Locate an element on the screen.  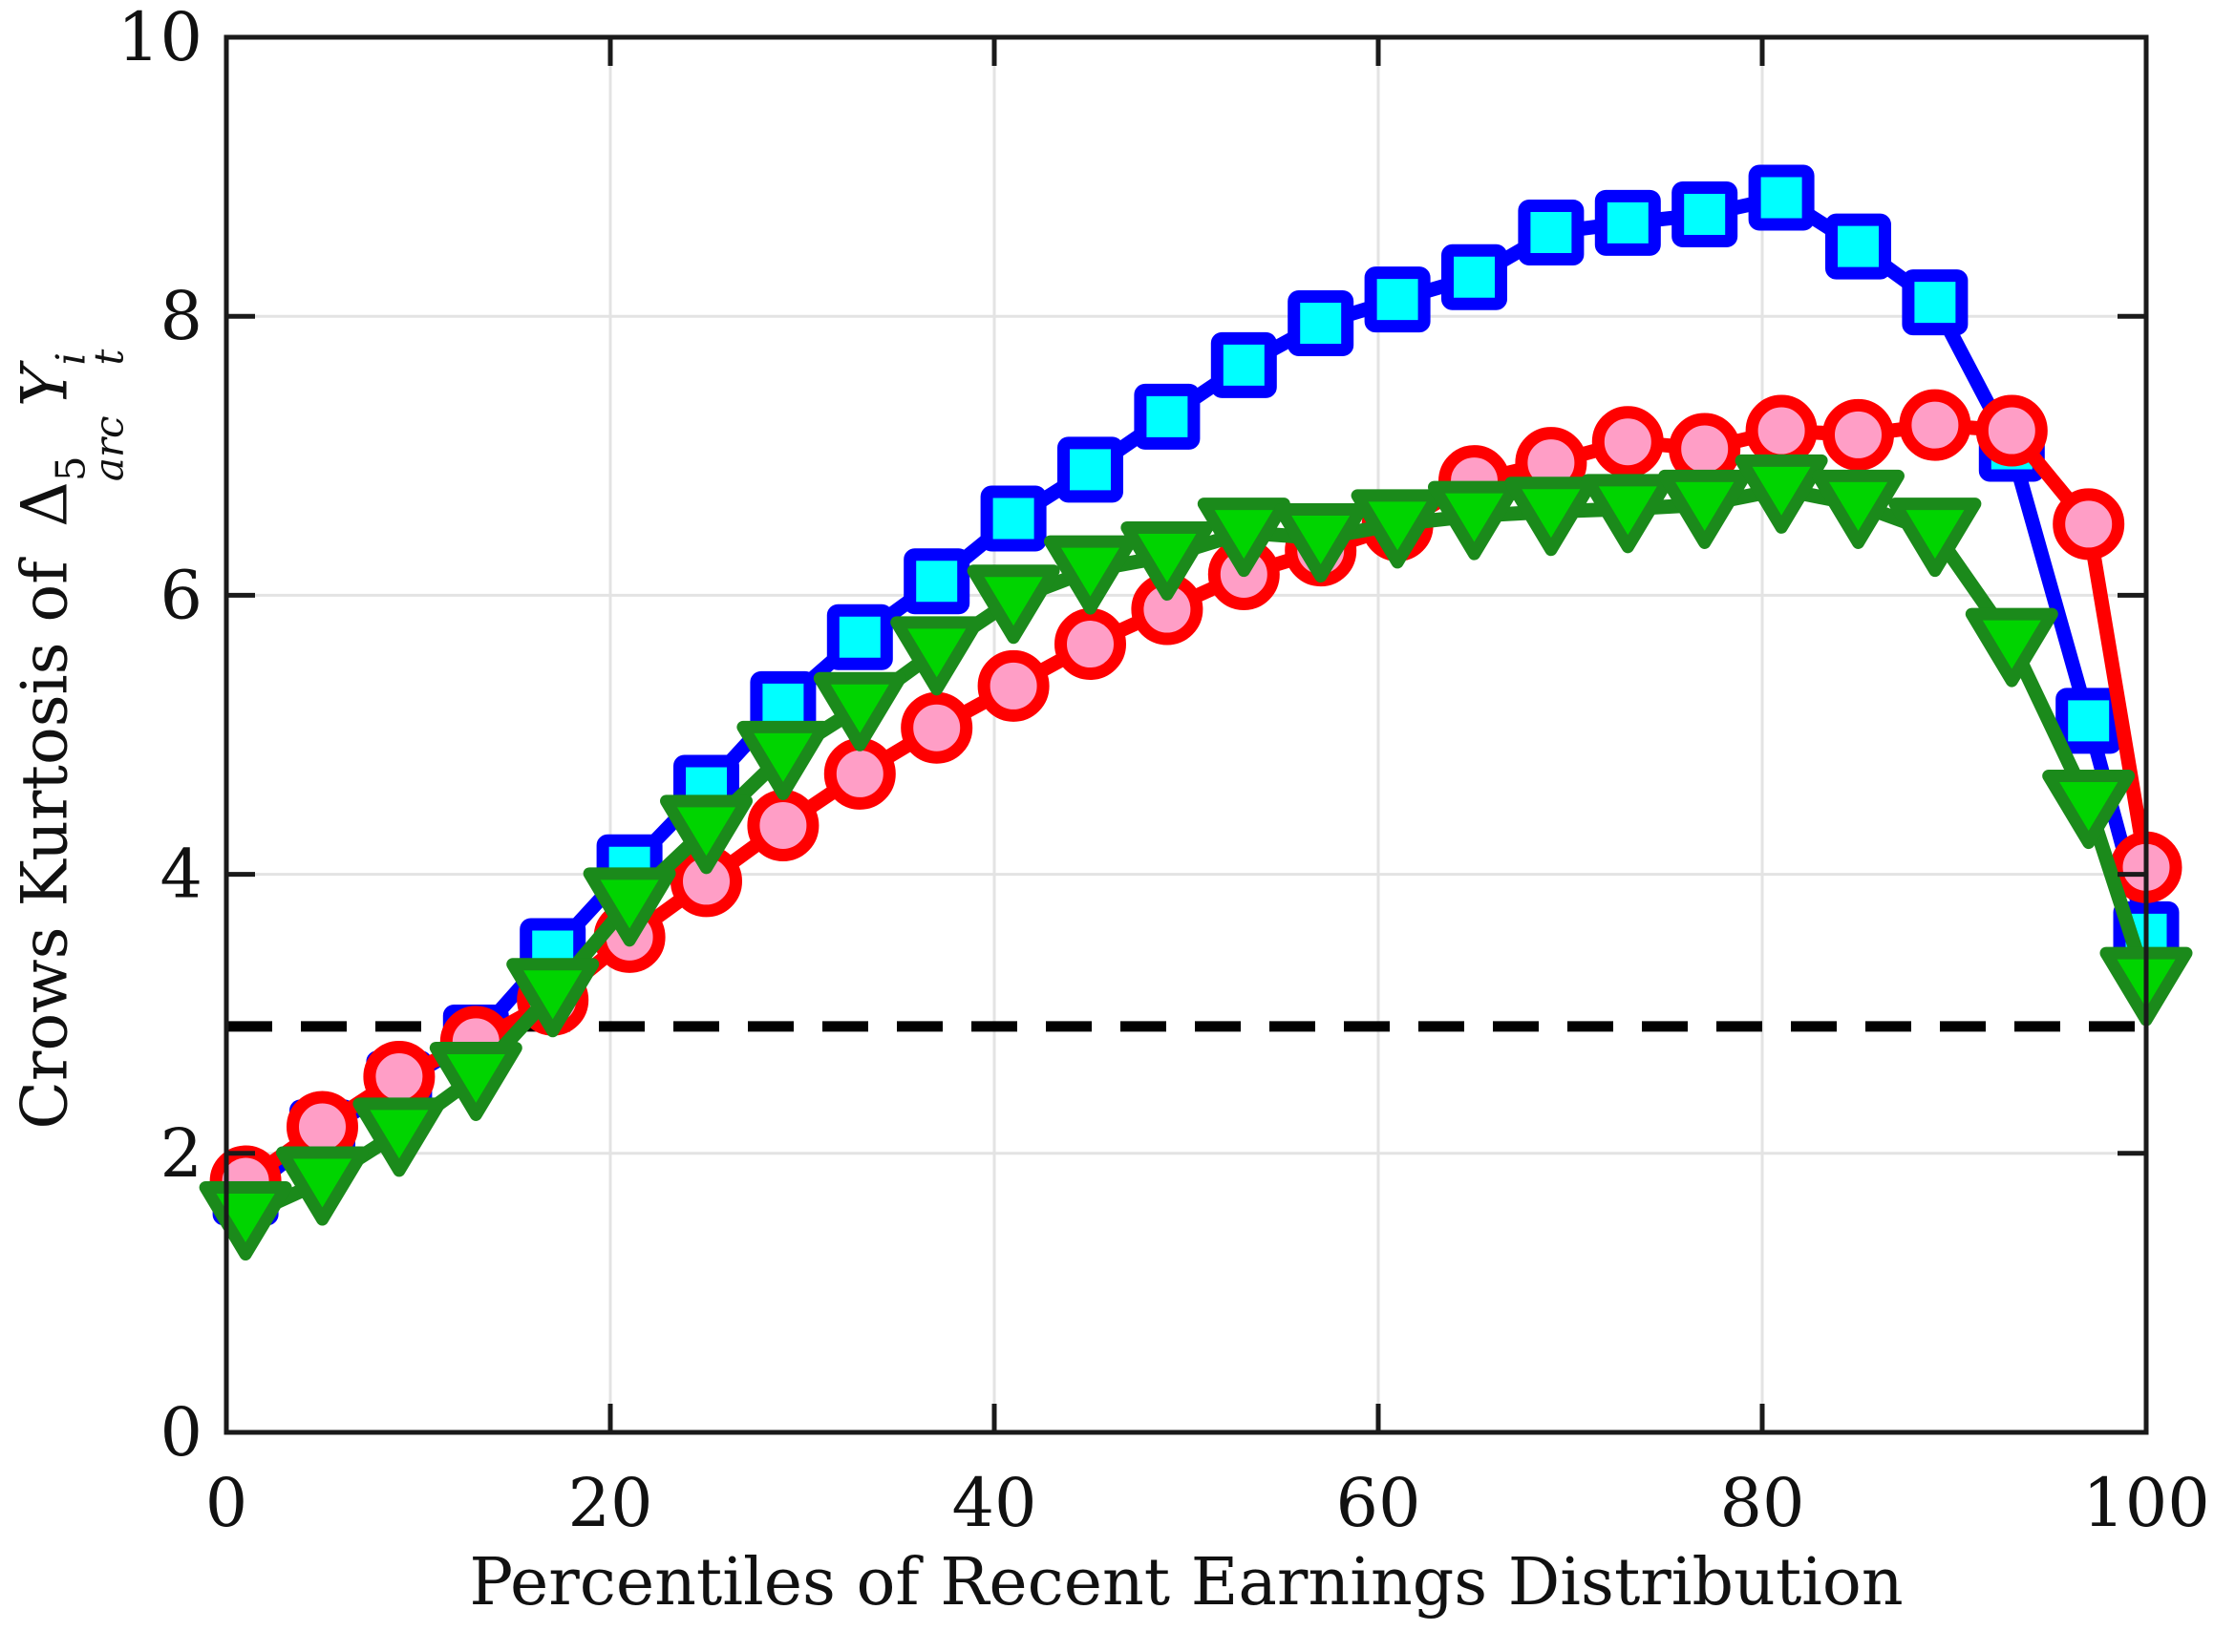
x-tick-label: 100 is located at coordinates (2146, 1503).